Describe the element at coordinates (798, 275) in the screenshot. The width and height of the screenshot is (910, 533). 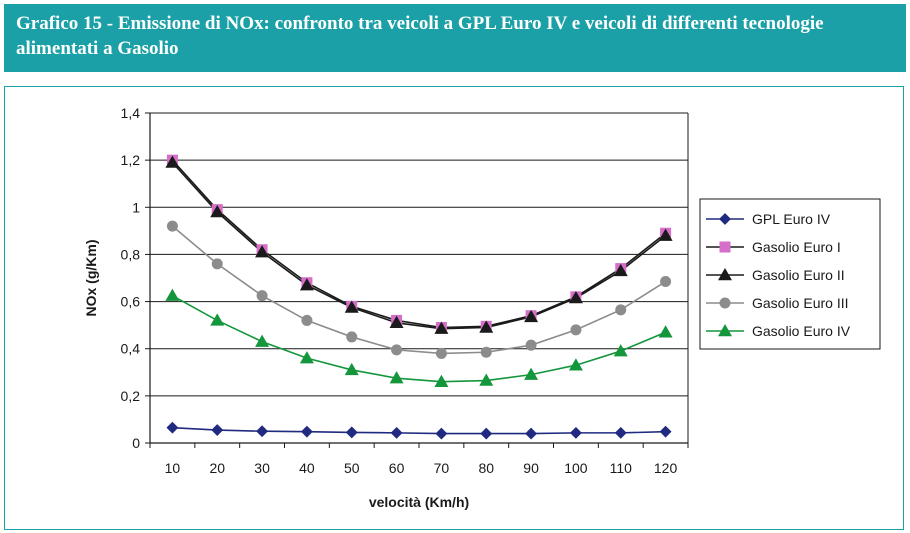
I see `legend-label-3: Gasolio Euro II` at that location.